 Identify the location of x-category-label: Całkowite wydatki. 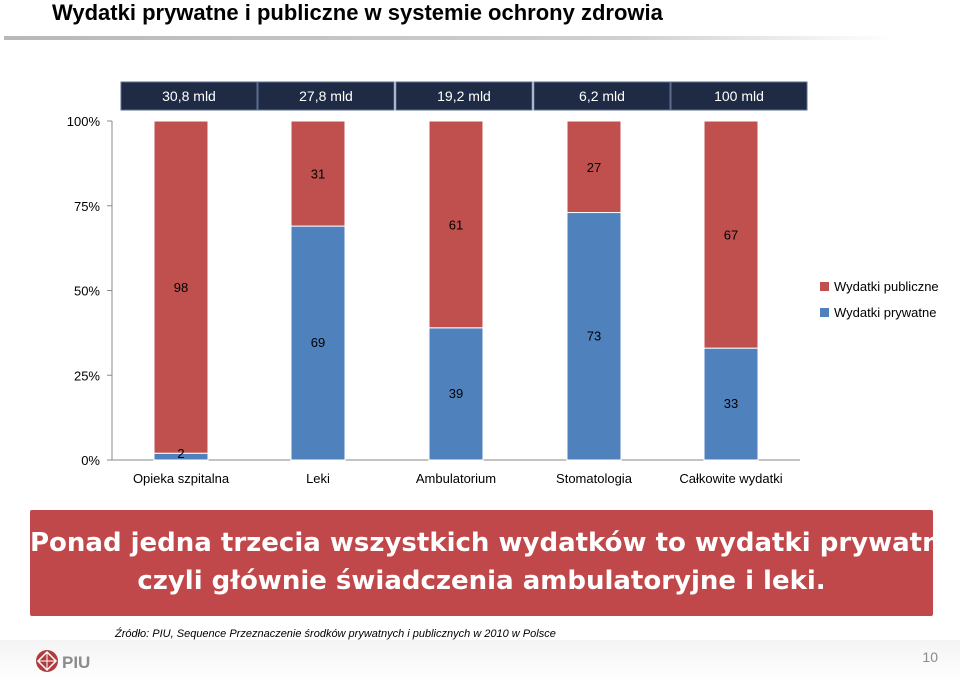
(730, 478).